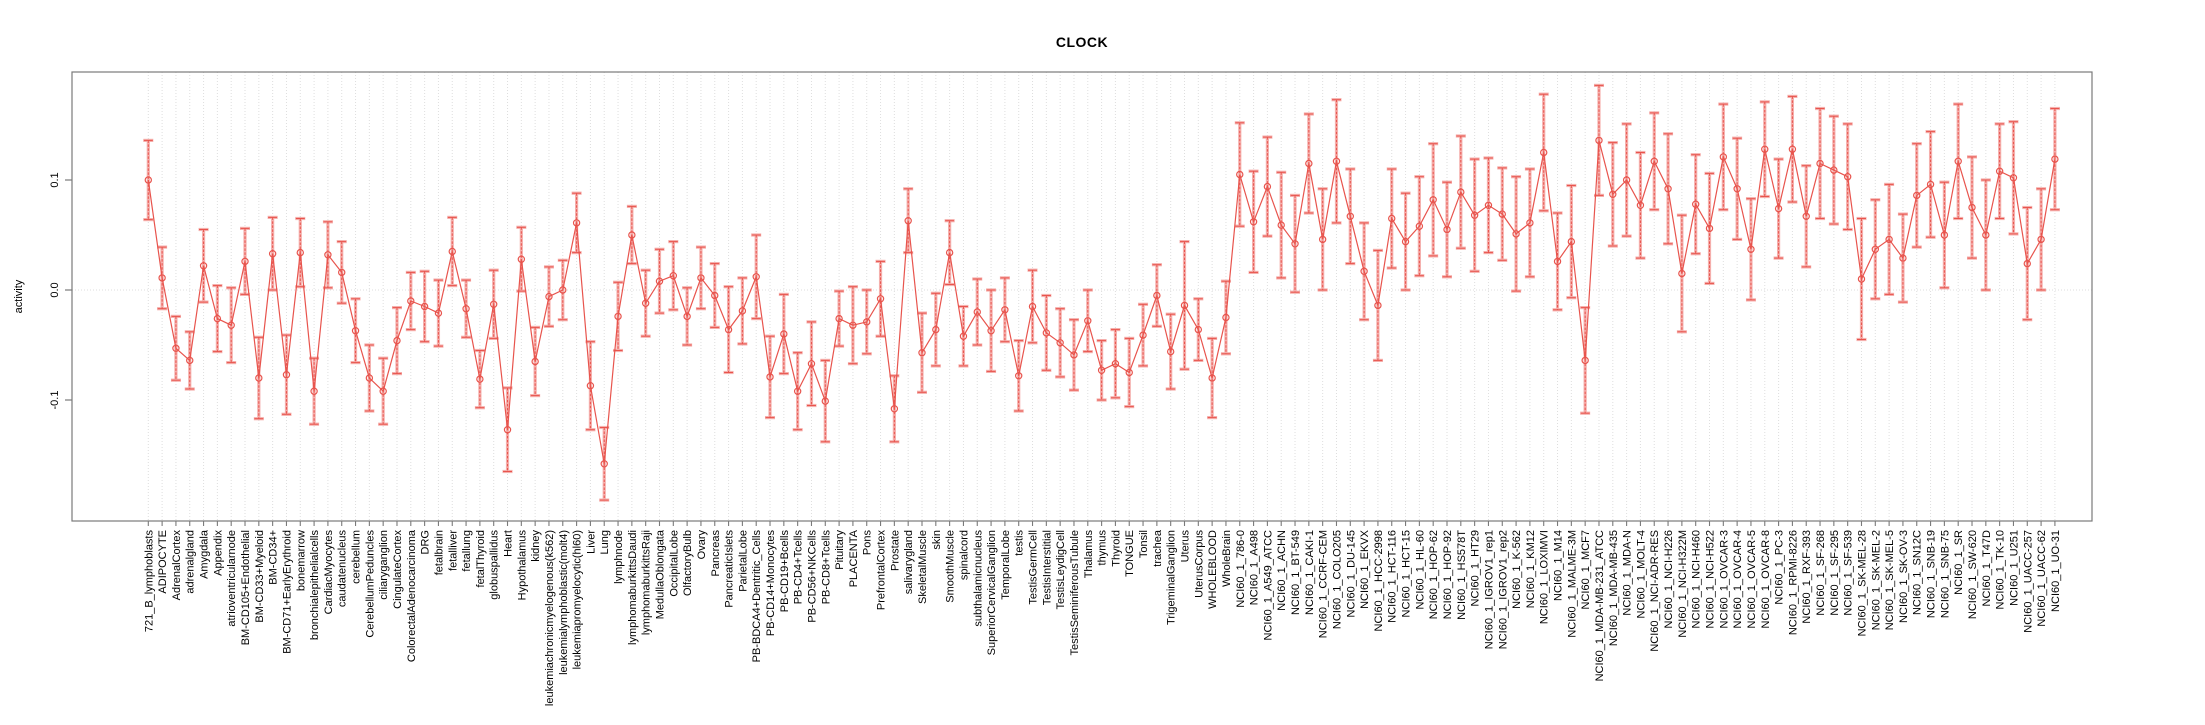  What do you see at coordinates (674, 563) in the screenshot?
I see `x-tick-label: OccipitalLobe` at bounding box center [674, 563].